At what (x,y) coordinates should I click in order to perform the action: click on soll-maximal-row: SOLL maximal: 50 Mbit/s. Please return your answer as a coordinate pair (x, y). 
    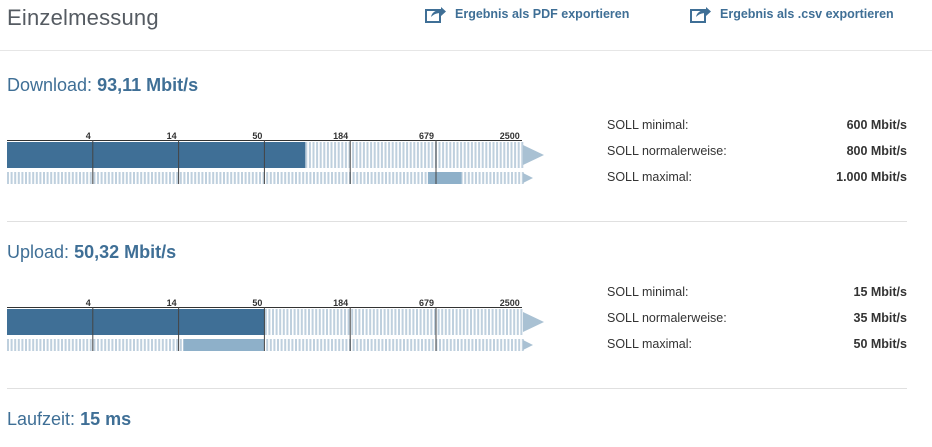
    Looking at the image, I should click on (757, 350).